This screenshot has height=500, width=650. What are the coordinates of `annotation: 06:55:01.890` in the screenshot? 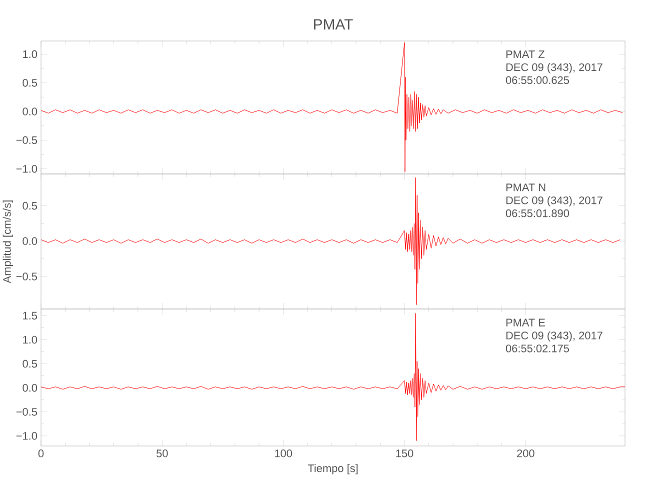 It's located at (538, 213).